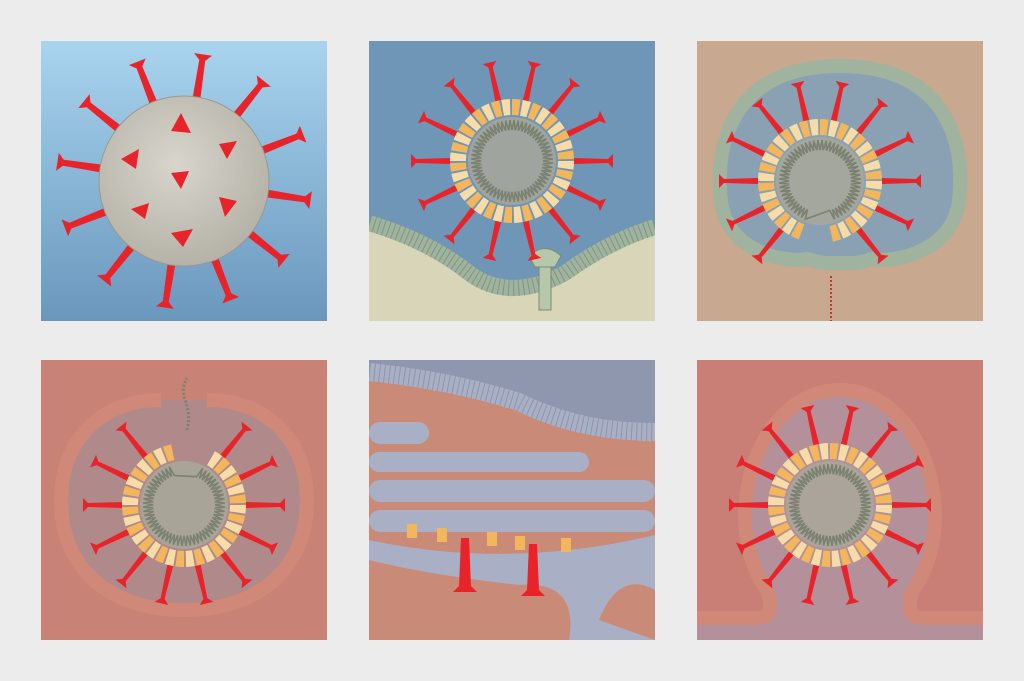  I want to click on cell-membrane, so click(512, 255).